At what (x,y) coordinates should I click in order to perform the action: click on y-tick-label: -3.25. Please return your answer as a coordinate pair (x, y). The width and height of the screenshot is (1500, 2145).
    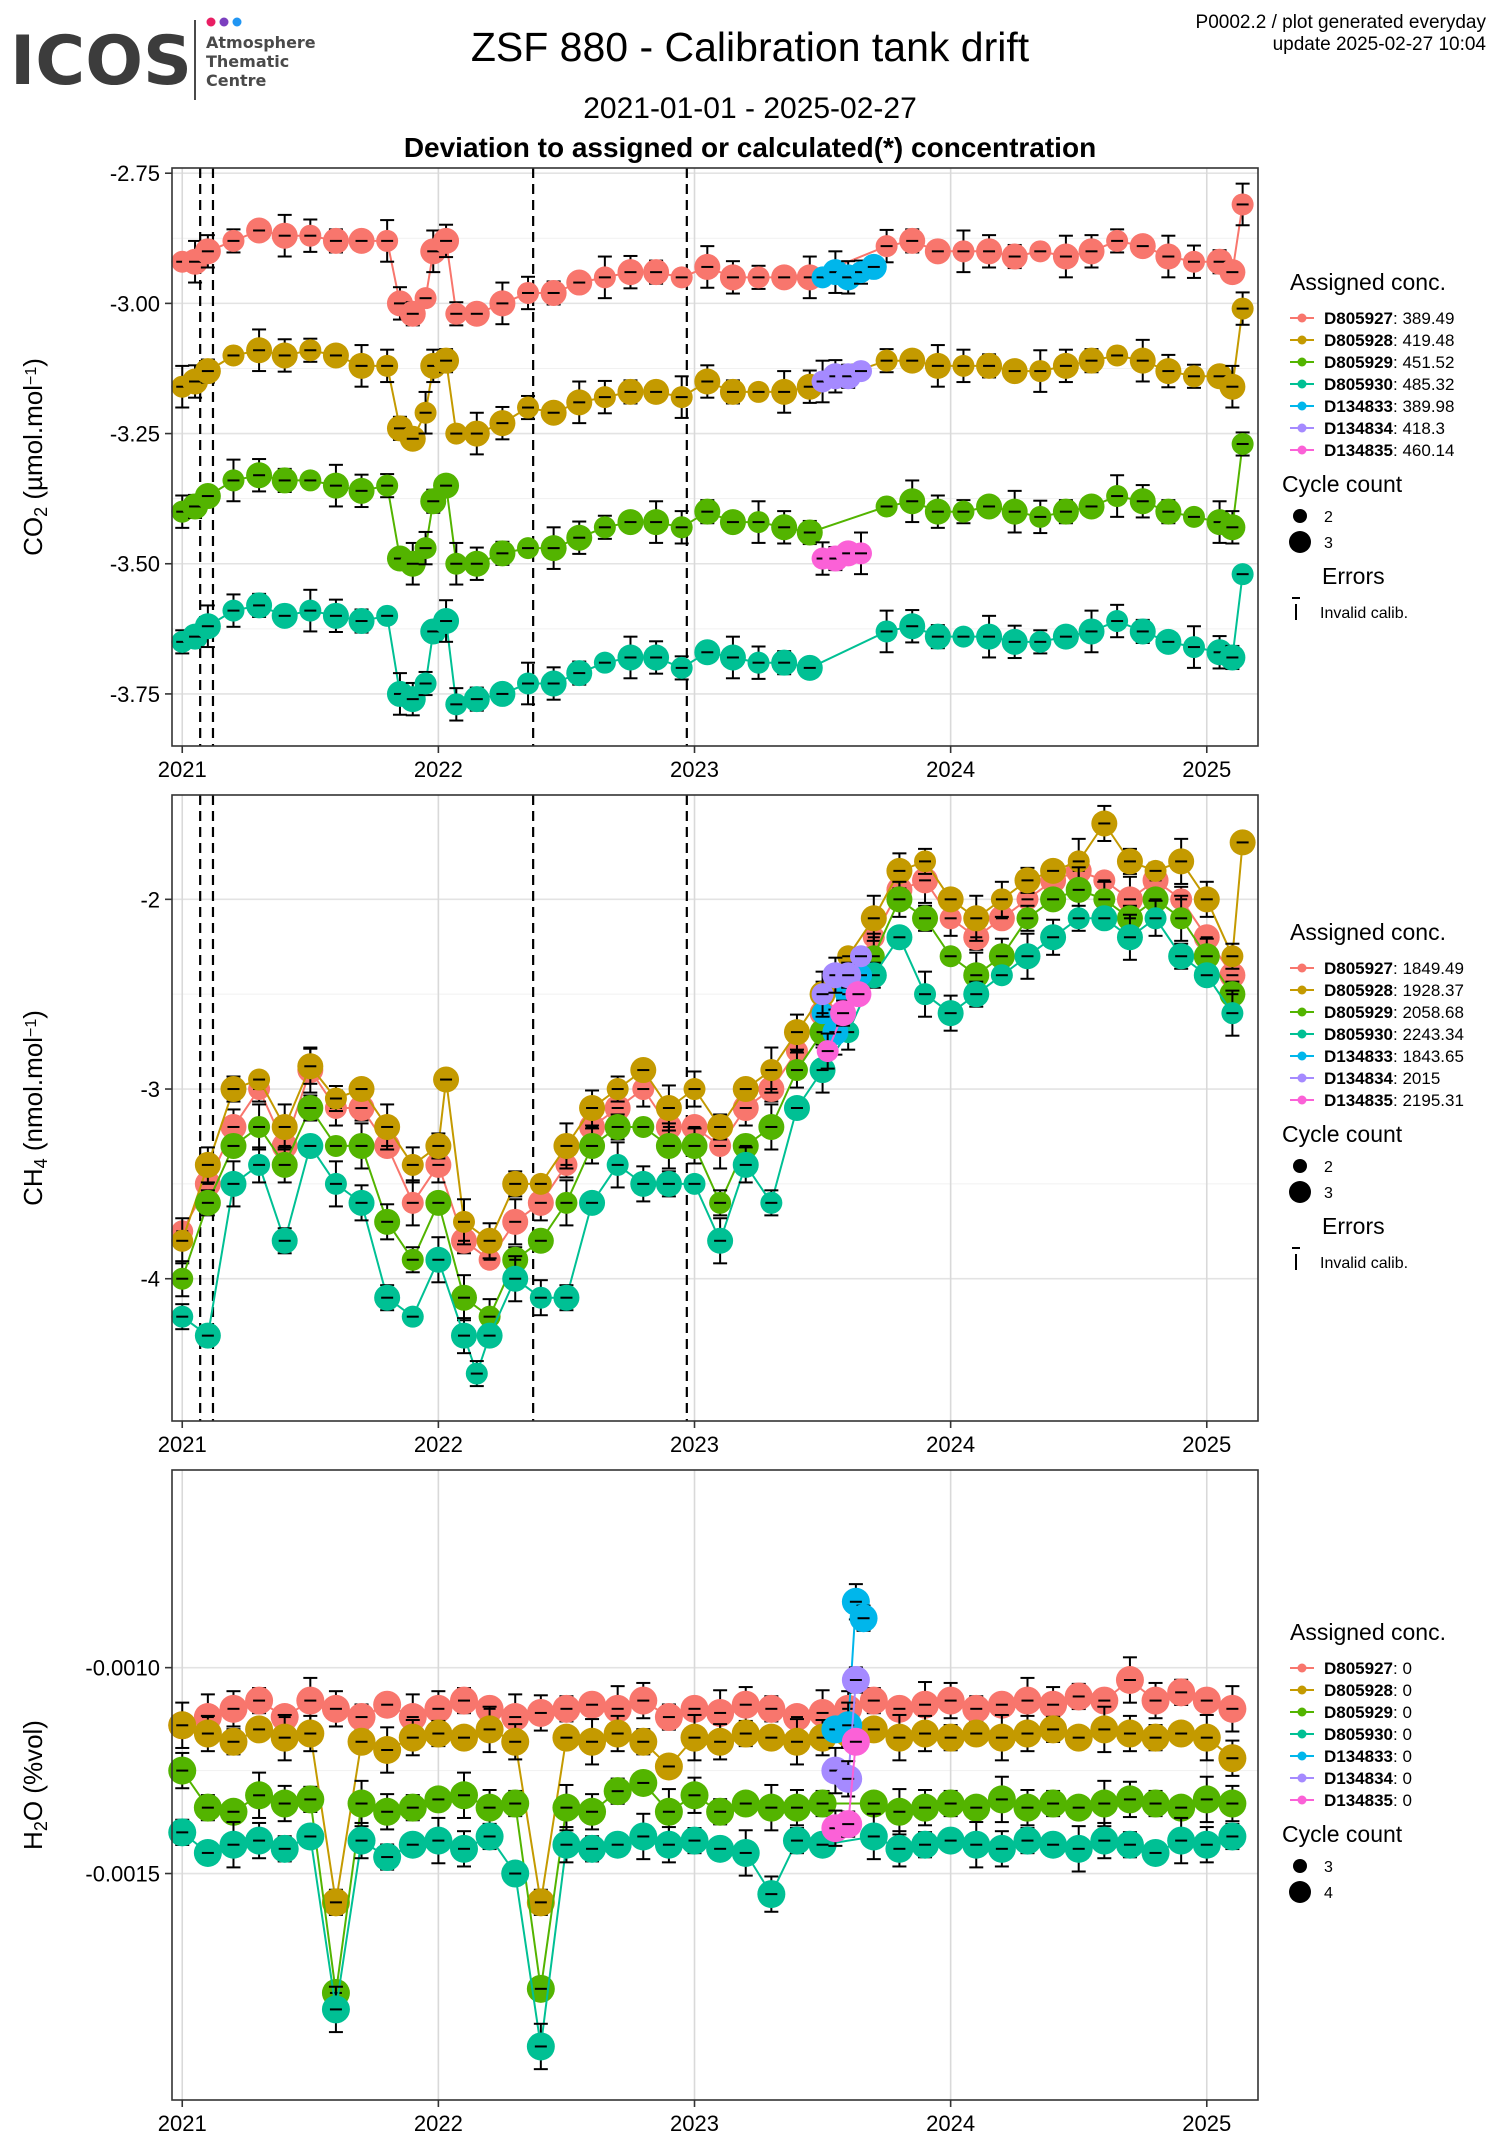
    Looking at the image, I should click on (135, 434).